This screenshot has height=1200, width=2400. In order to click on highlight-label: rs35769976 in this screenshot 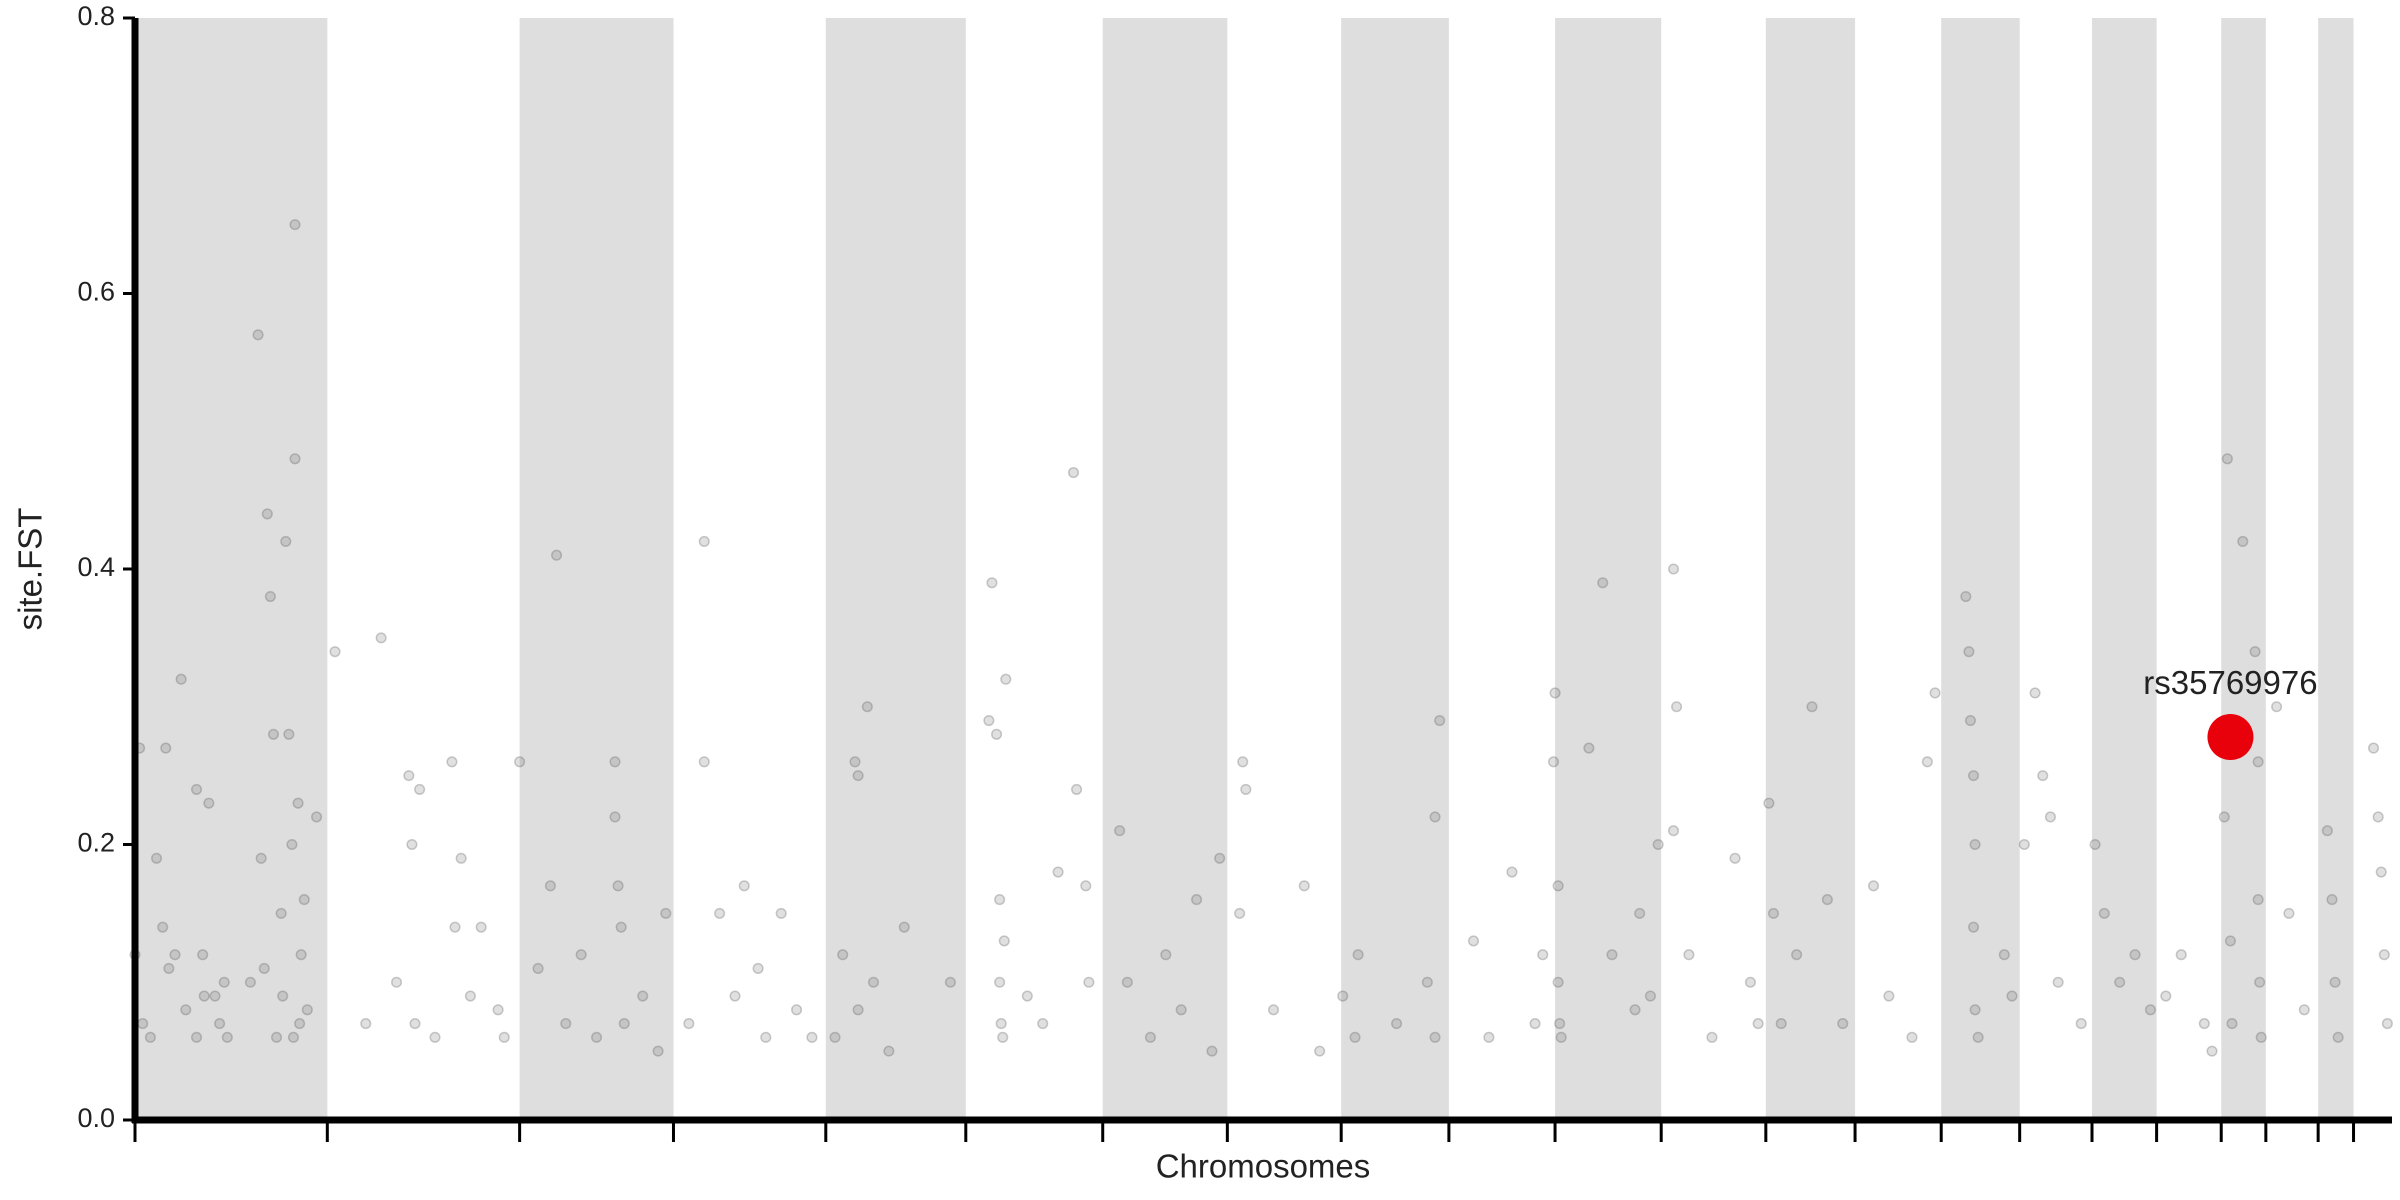, I will do `click(2230, 682)`.